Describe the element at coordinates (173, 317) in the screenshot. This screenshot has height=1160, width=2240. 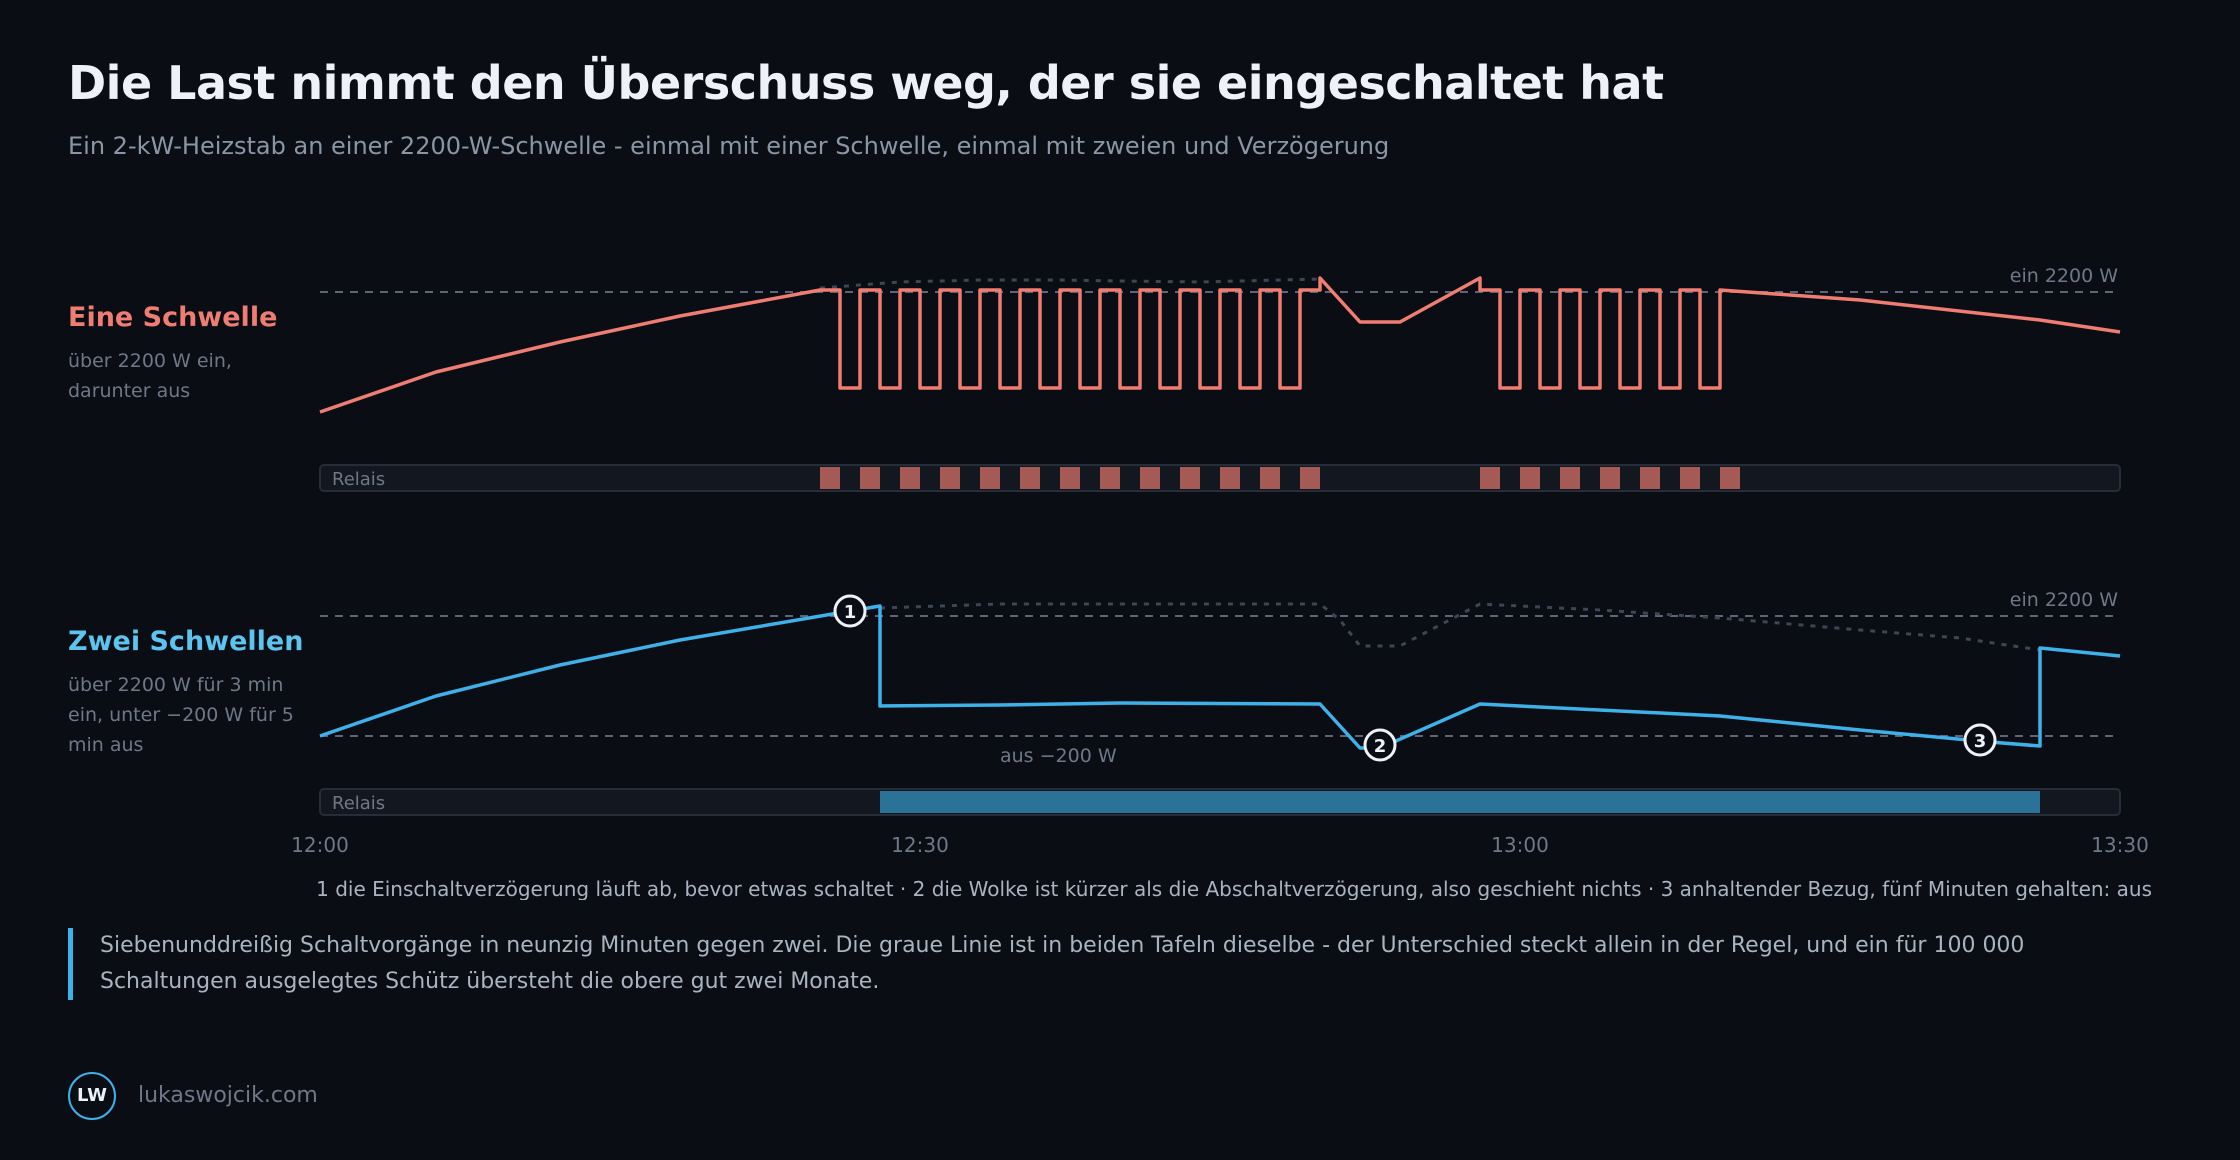
I see `panel-label-one-threshold: Eine Schwelle` at that location.